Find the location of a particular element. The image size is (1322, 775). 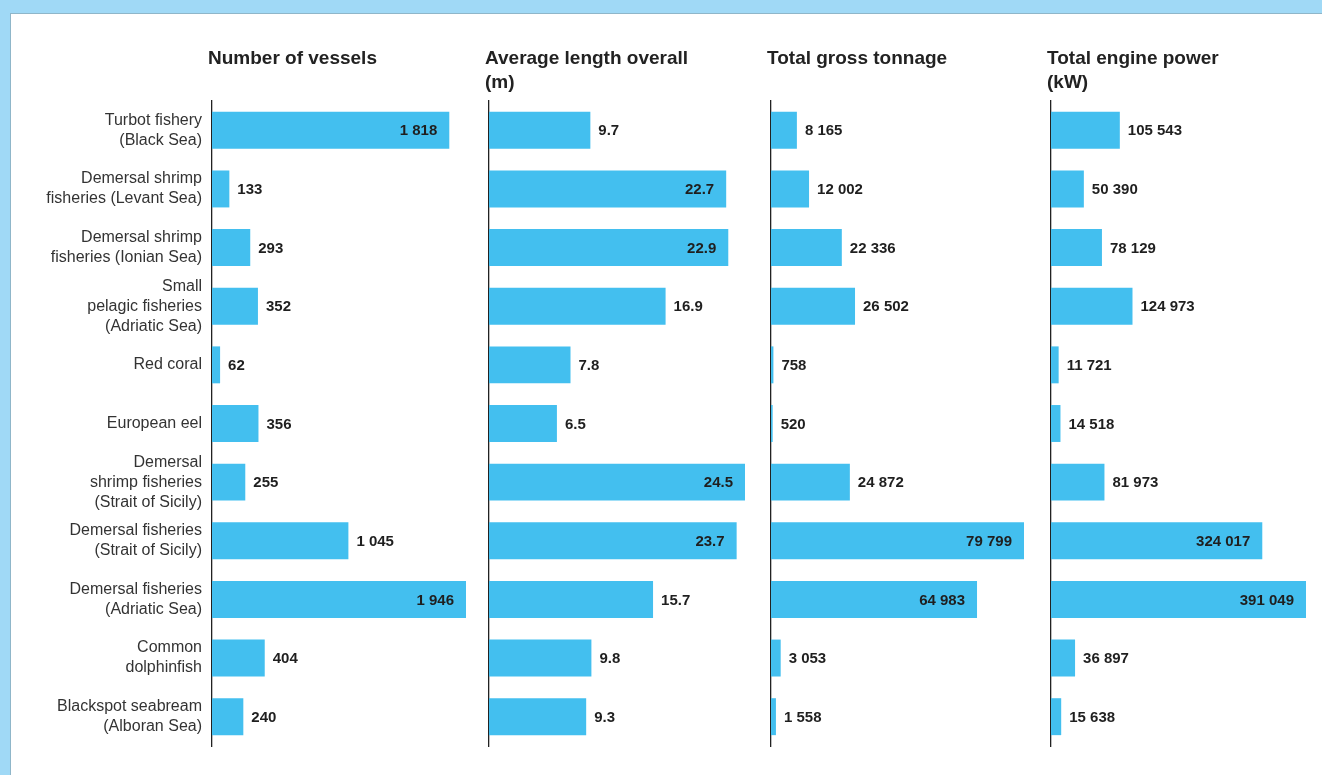

data-label: 1 045 is located at coordinates (375, 540).